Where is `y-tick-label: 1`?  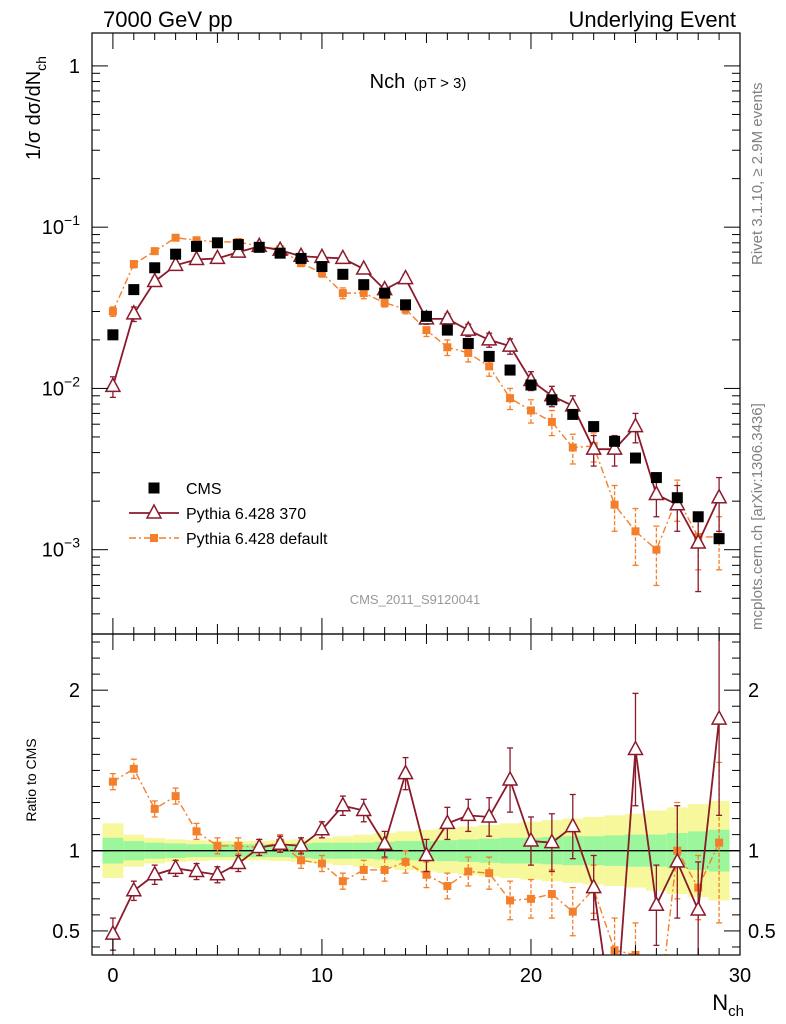 y-tick-label: 1 is located at coordinates (74, 67).